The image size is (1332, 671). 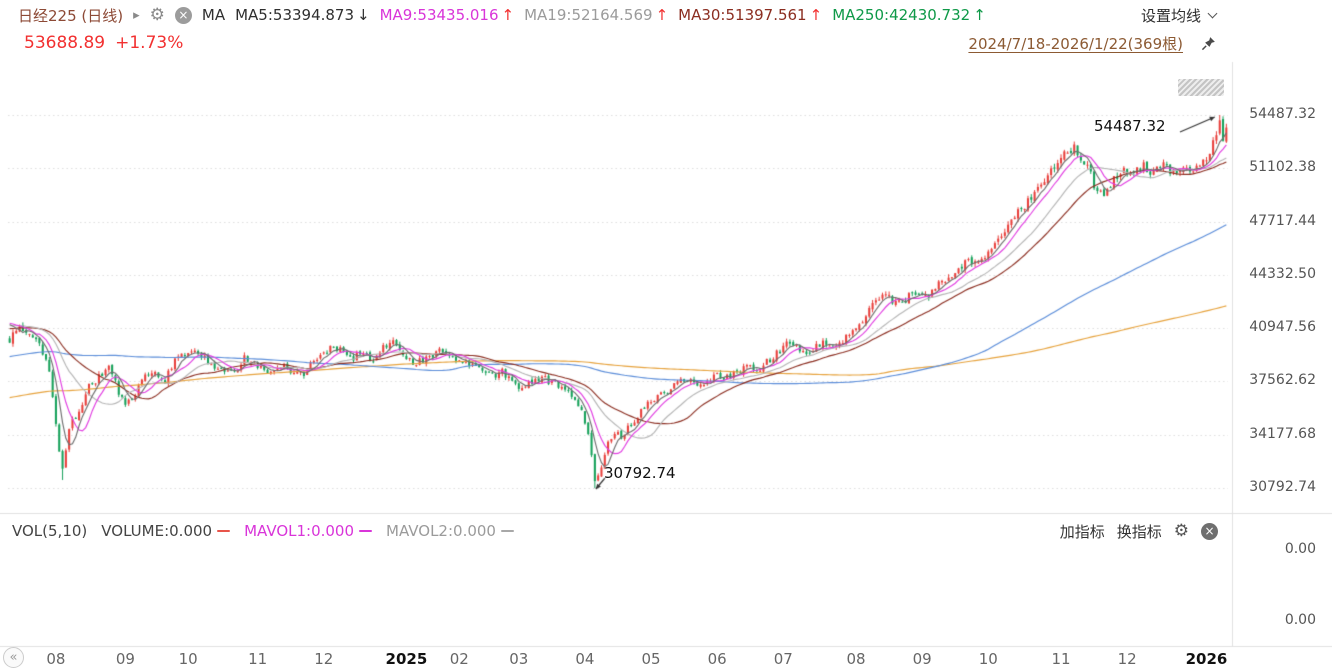 I want to click on ma-indicator-label: MA, so click(x=213, y=15).